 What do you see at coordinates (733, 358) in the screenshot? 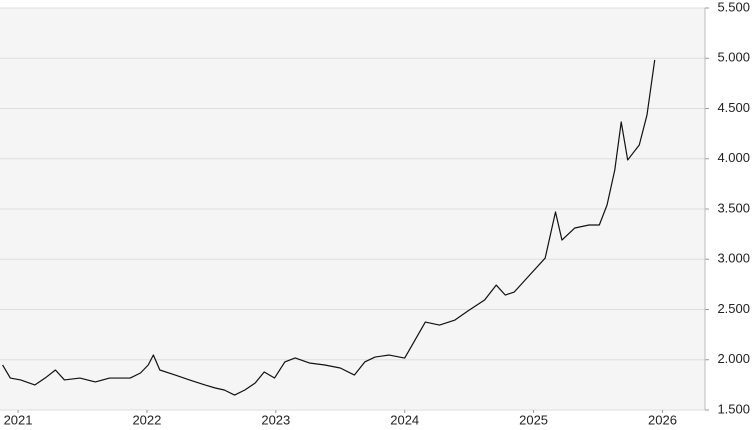
I see `y-tick-label: 2.000` at bounding box center [733, 358].